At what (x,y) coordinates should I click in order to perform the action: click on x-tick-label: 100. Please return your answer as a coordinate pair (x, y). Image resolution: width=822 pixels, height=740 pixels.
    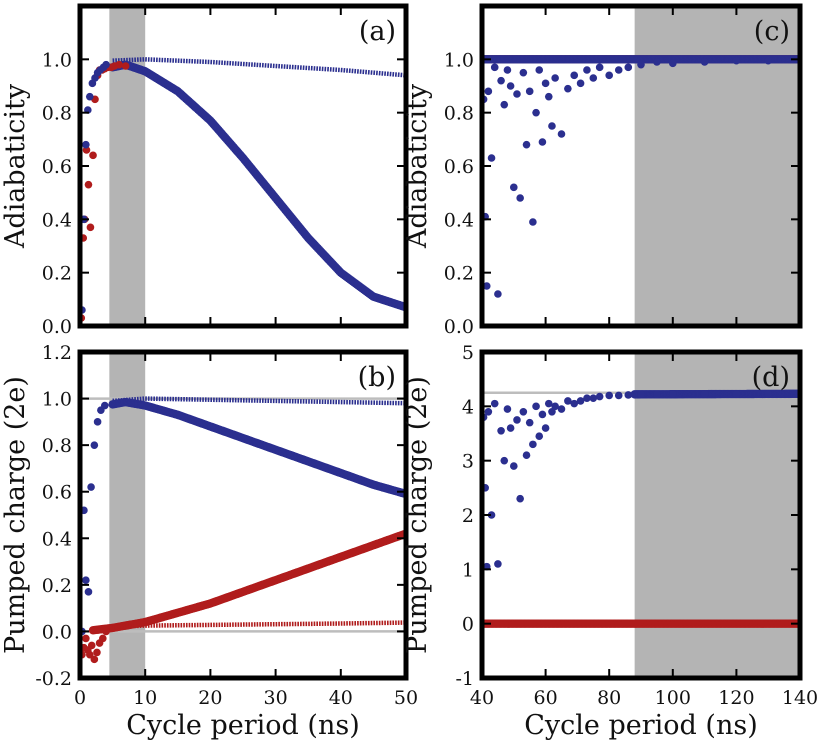
    Looking at the image, I should click on (673, 698).